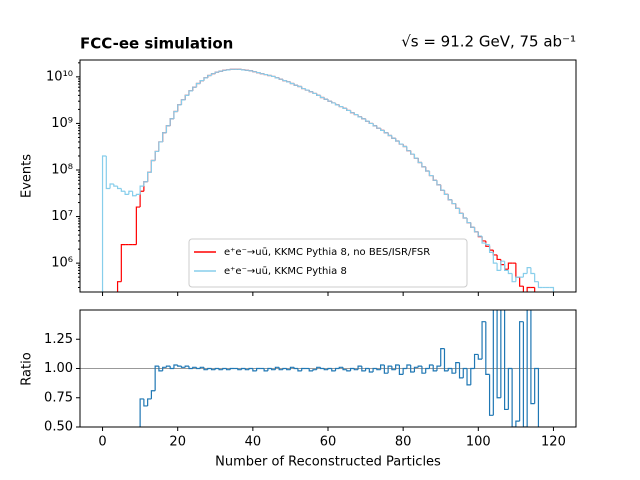 This screenshot has height=480, width=640. I want to click on y-tick-label: 10⁶, so click(62, 263).